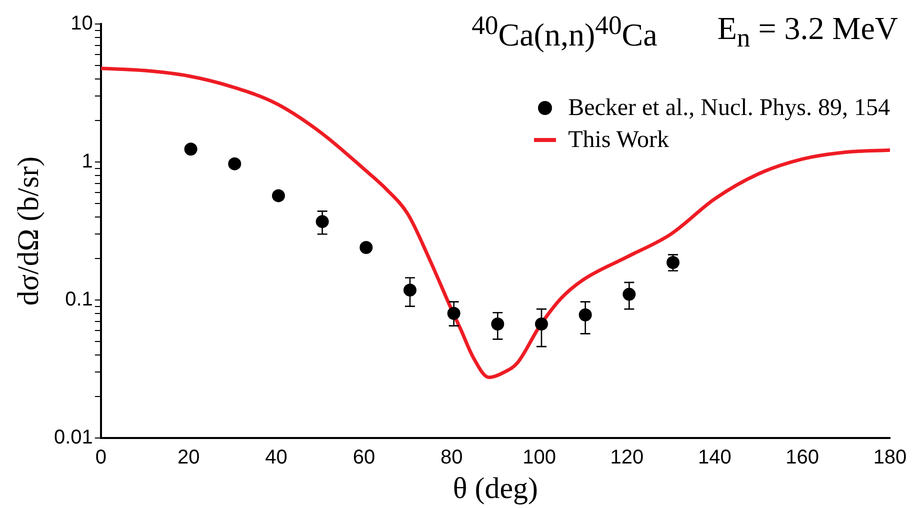 The width and height of the screenshot is (920, 508). Describe the element at coordinates (364, 457) in the screenshot. I see `x-tick-label: 60` at that location.